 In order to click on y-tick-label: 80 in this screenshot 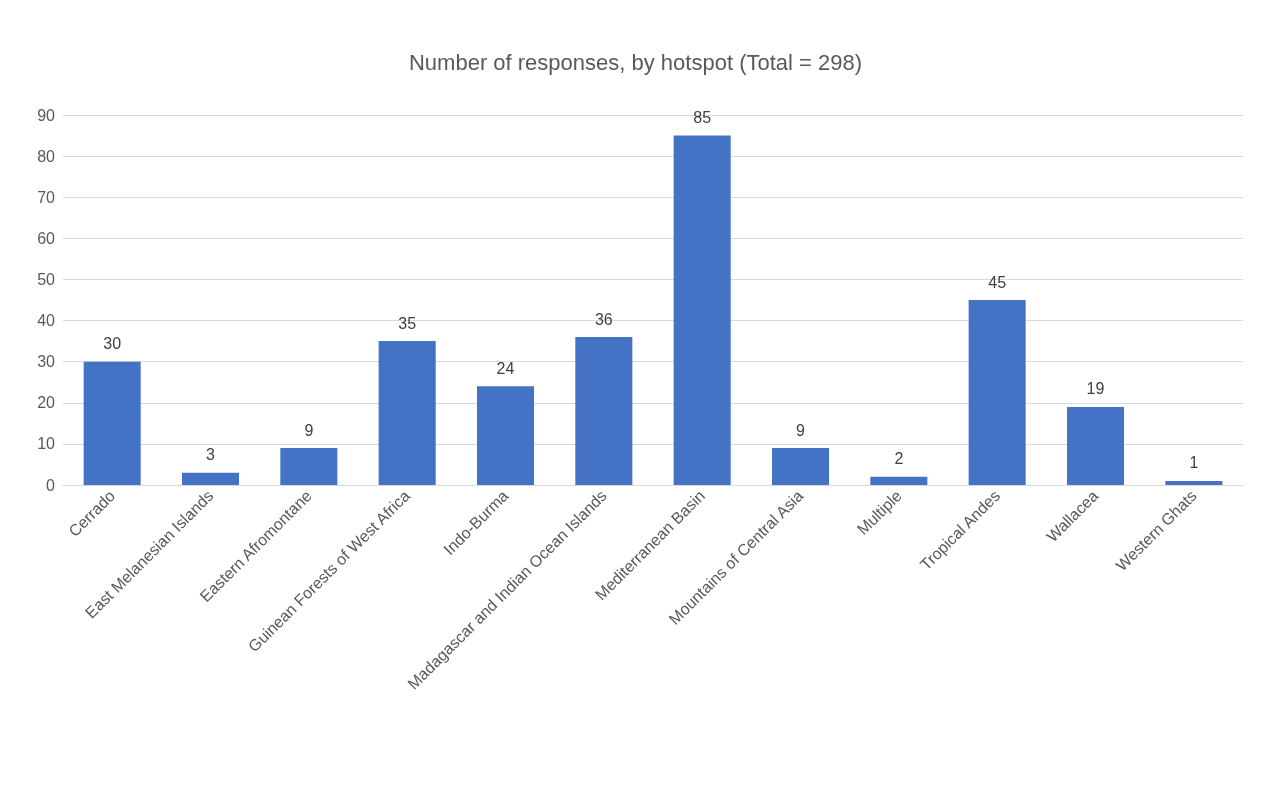, I will do `click(46, 156)`.